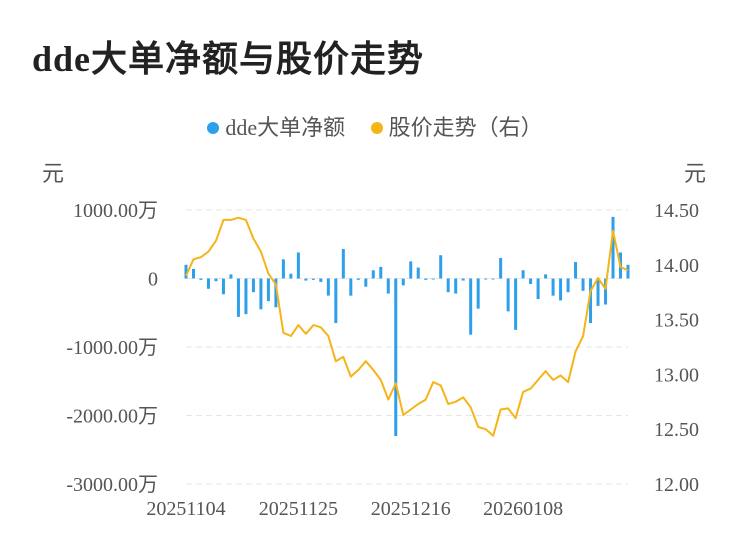 The width and height of the screenshot is (750, 558). I want to click on x-tick-label: 20251104, so click(185, 509).